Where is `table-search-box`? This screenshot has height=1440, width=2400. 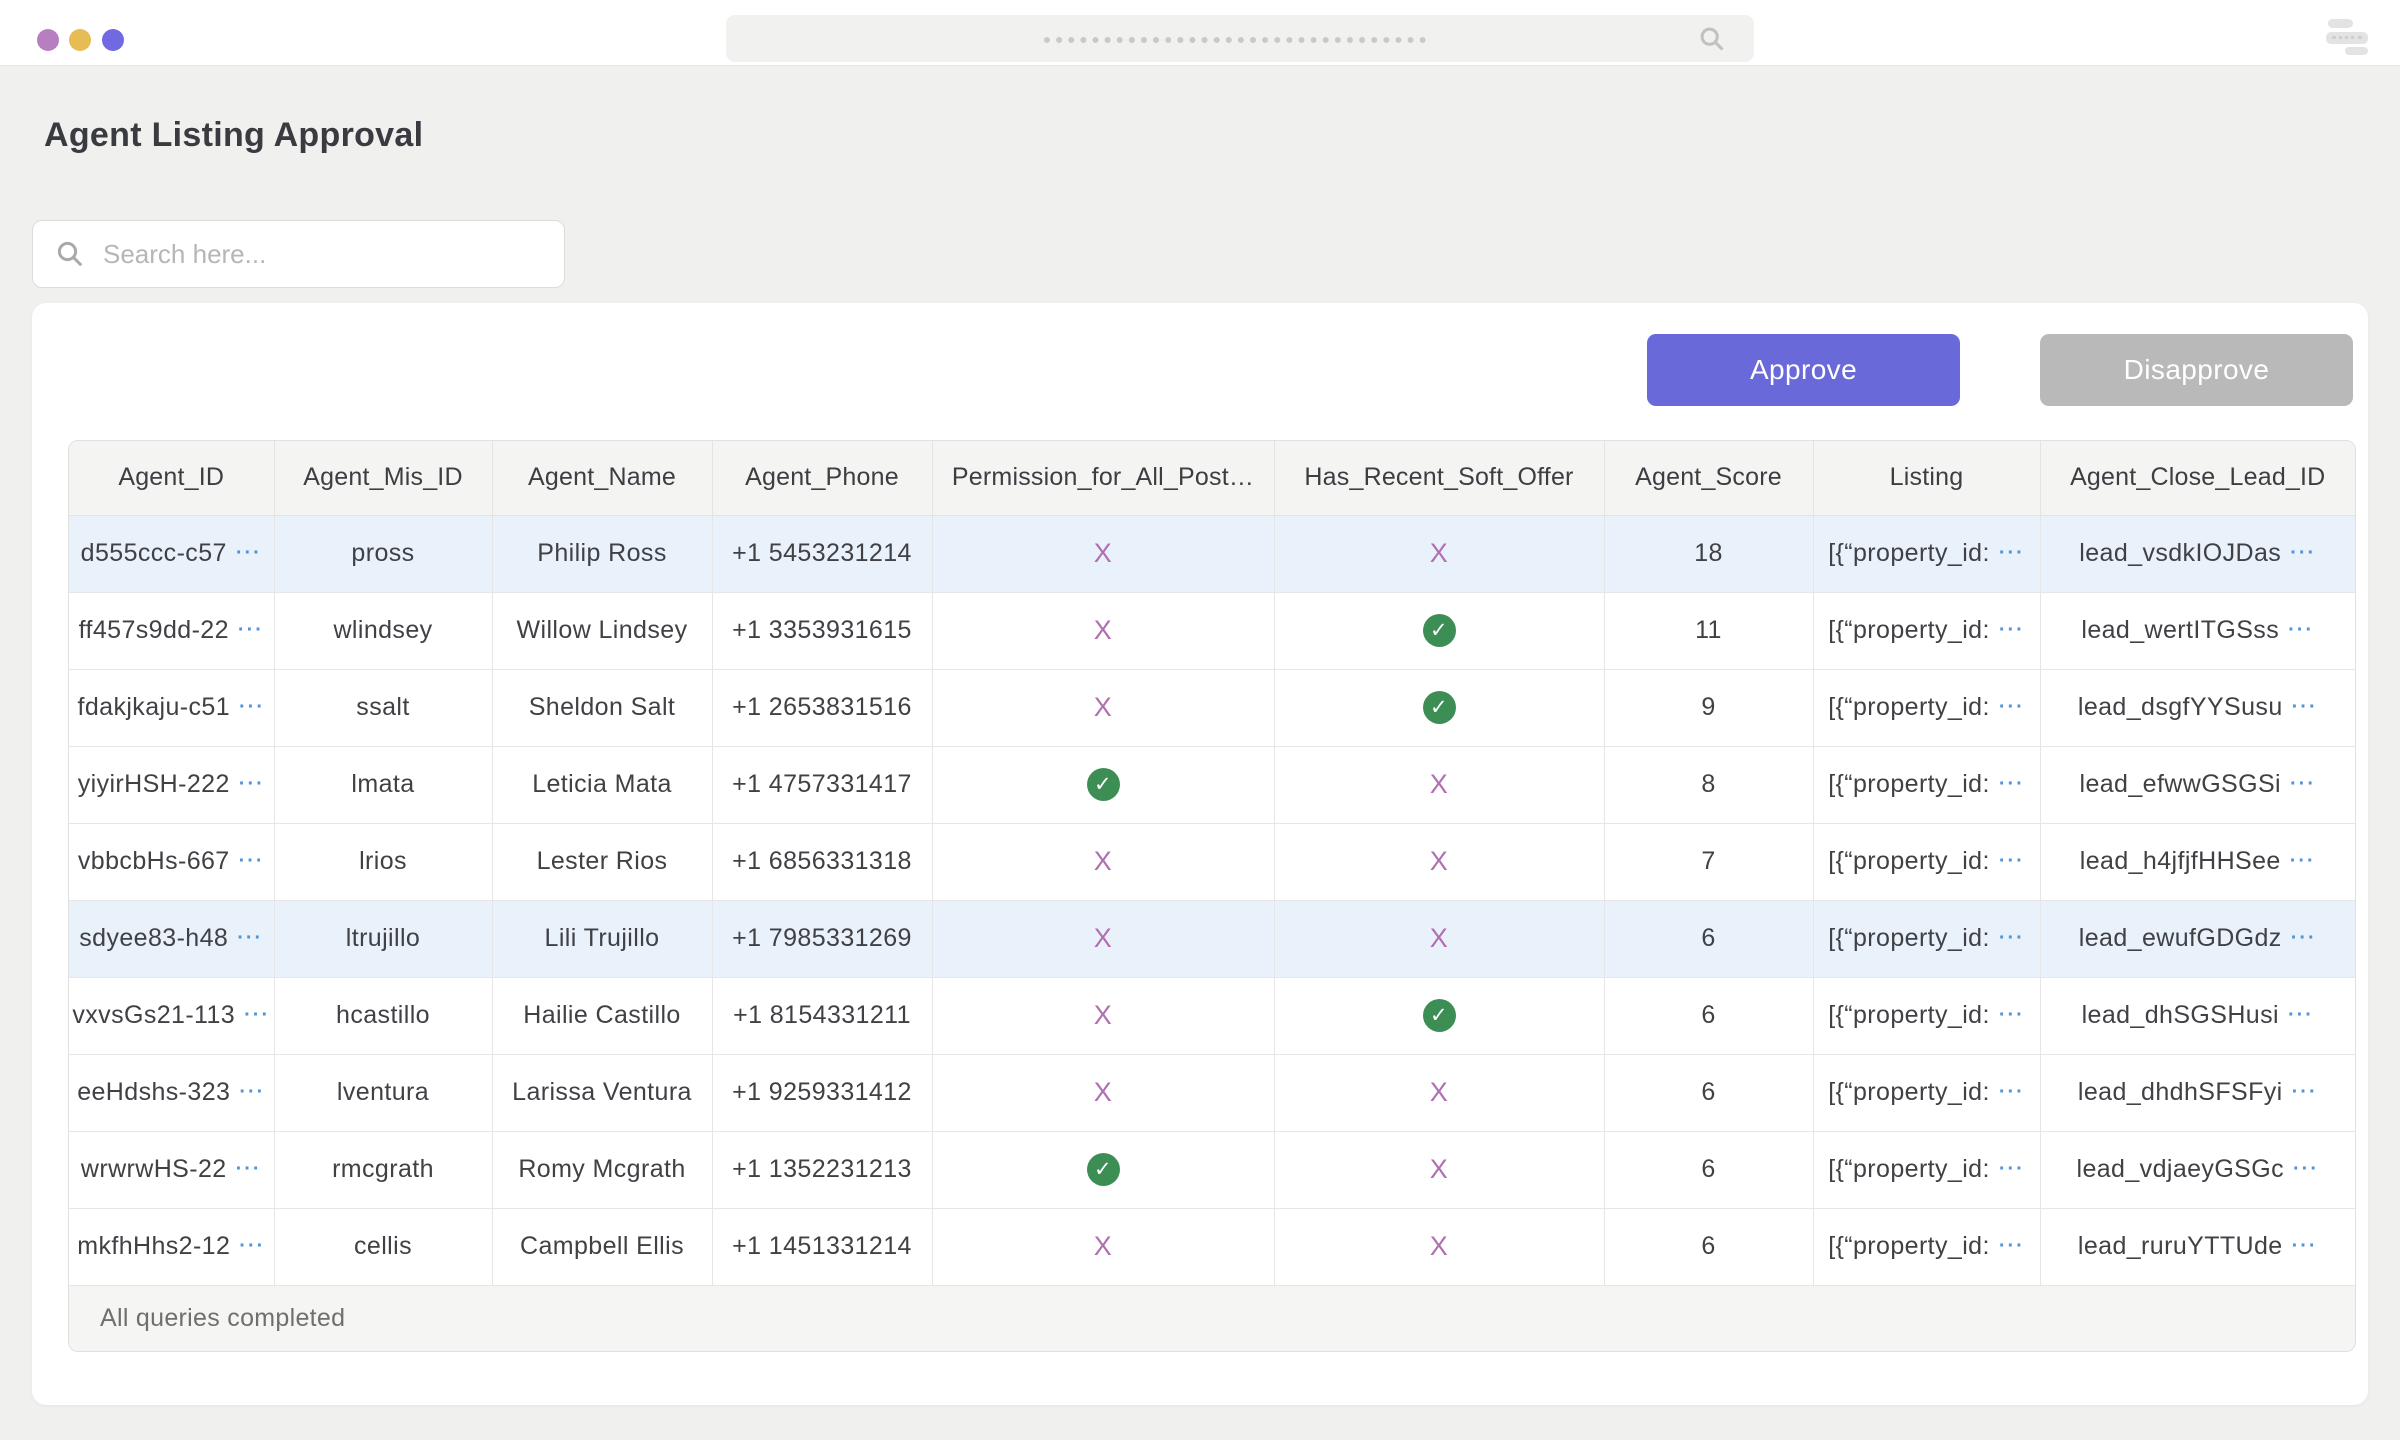 table-search-box is located at coordinates (298, 254).